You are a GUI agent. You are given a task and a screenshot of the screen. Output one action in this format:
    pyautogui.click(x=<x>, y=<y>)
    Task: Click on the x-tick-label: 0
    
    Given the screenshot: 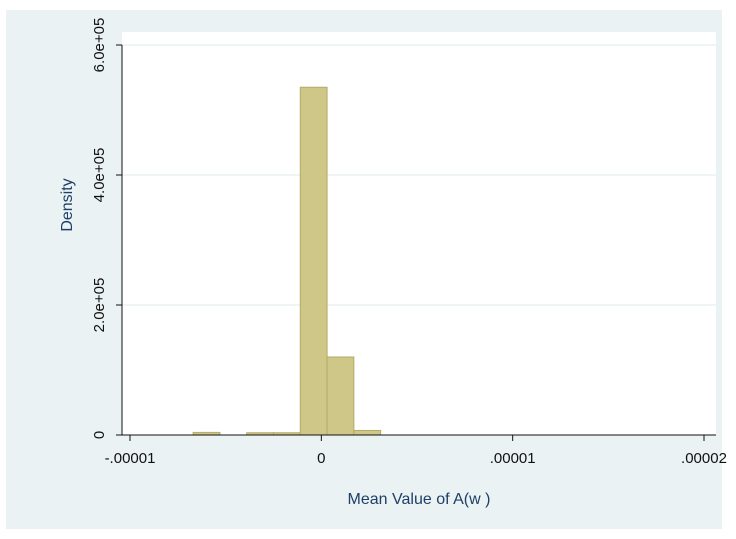 What is the action you would take?
    pyautogui.click(x=321, y=458)
    